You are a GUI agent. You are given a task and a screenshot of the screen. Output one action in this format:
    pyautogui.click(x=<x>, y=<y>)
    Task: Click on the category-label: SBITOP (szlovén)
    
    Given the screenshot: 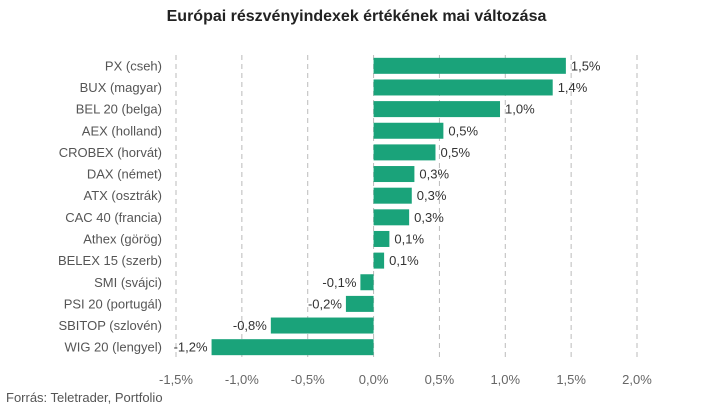 What is the action you would take?
    pyautogui.click(x=110, y=325)
    